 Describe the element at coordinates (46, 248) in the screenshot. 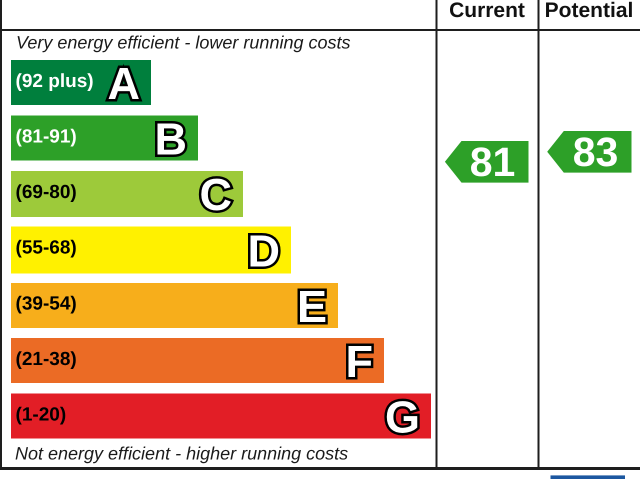

I see `svg-text: (55-68)` at that location.